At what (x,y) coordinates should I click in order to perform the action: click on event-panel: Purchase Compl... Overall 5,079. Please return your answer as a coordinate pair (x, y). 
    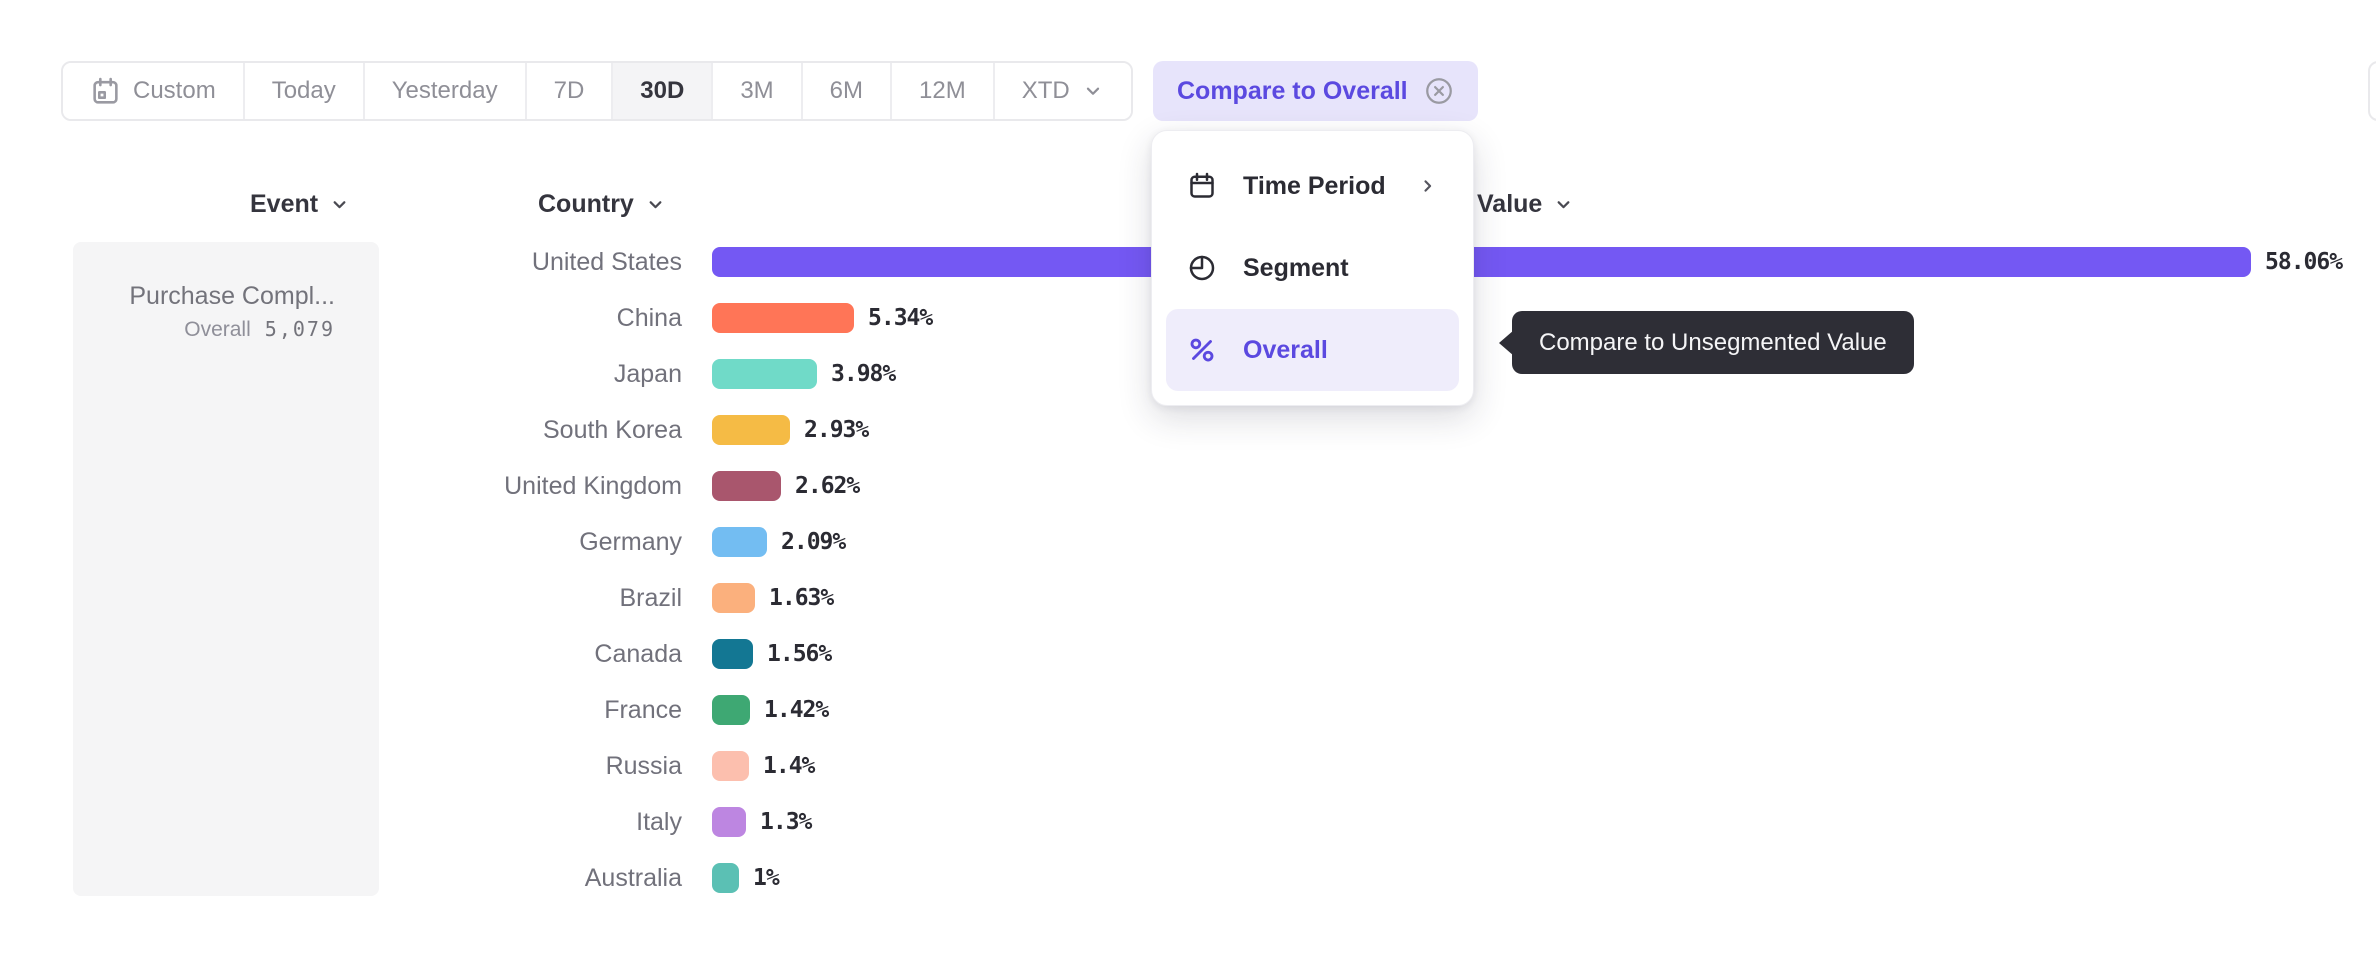
    Looking at the image, I should click on (226, 569).